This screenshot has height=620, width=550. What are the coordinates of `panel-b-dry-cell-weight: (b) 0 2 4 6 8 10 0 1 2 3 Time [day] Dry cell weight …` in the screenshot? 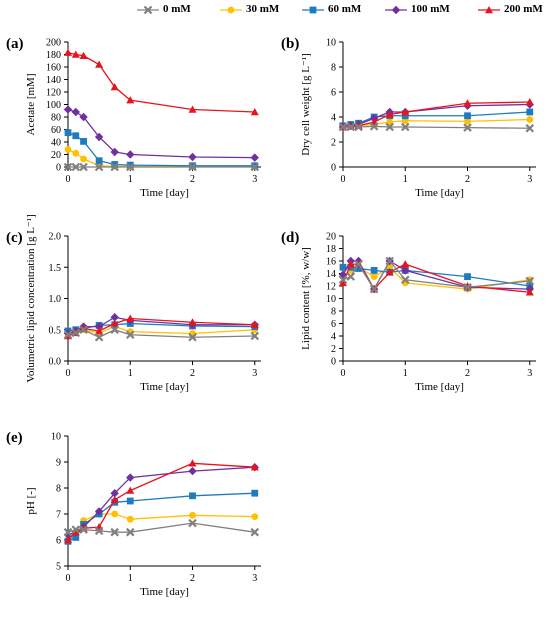 It's located at (412, 115).